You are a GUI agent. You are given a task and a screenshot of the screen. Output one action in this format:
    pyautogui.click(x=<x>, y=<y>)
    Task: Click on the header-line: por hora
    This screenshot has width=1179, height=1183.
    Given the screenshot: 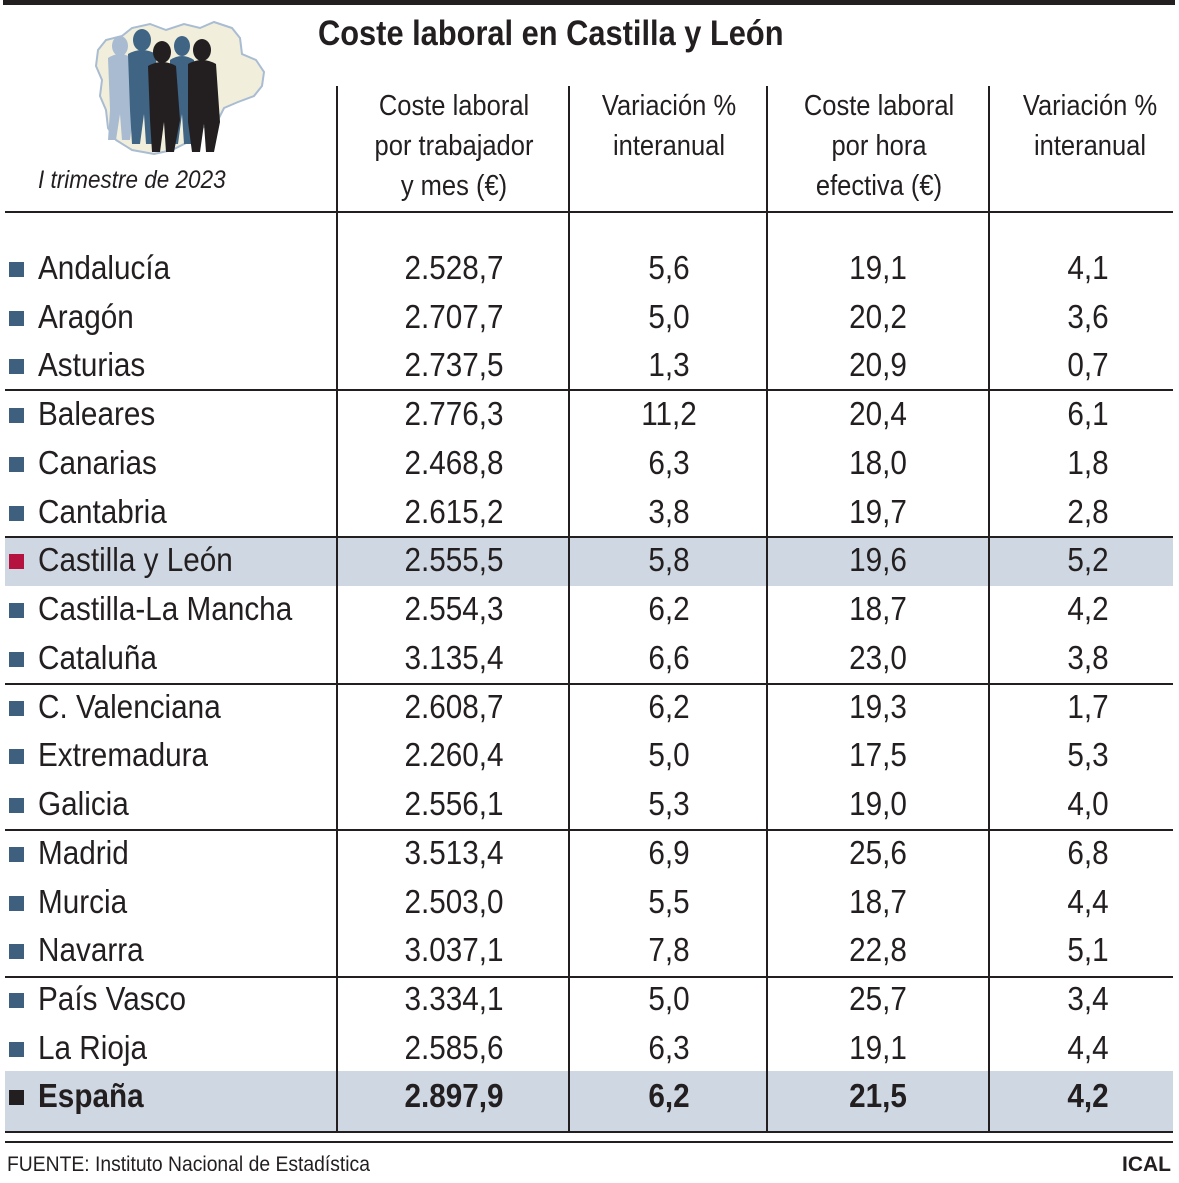 What is the action you would take?
    pyautogui.click(x=879, y=146)
    